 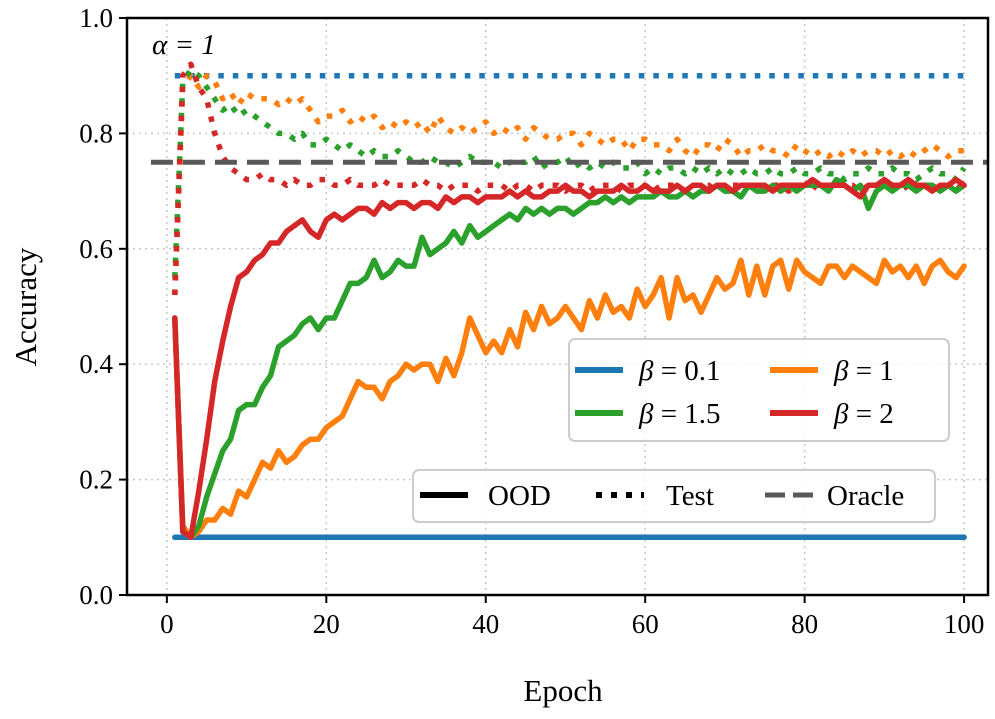 I want to click on beta-legend: β = 0.1 β = 1β = 1.5 β = 2, so click(x=759, y=390).